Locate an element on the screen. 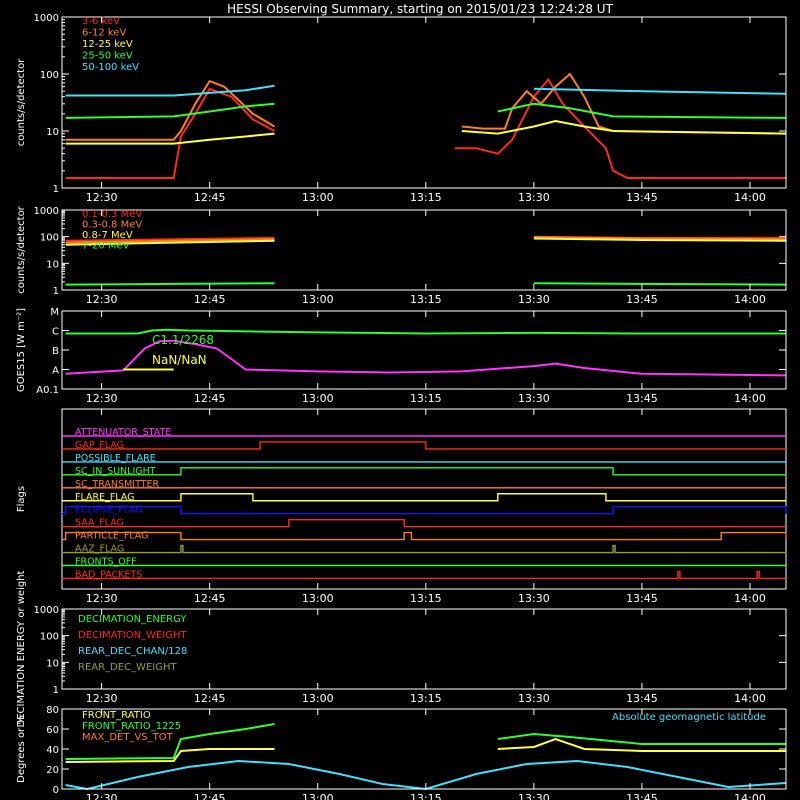  goes-class-label: M is located at coordinates (54, 312).